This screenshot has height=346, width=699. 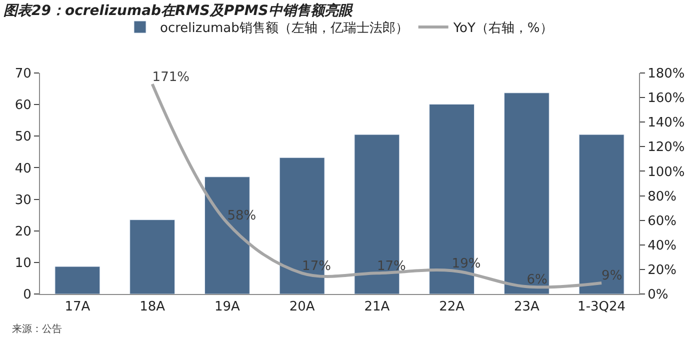 What do you see at coordinates (377, 307) in the screenshot?
I see `x-tick-label: 21A` at bounding box center [377, 307].